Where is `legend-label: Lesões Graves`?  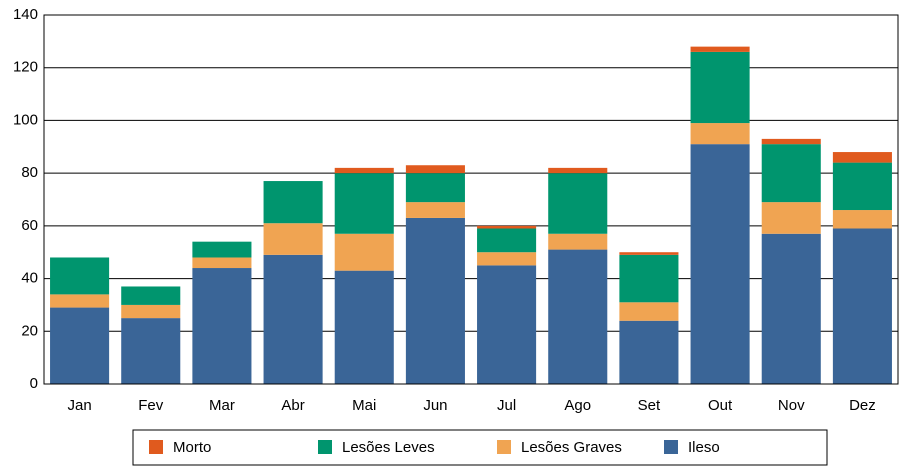 legend-label: Lesões Graves is located at coordinates (571, 447).